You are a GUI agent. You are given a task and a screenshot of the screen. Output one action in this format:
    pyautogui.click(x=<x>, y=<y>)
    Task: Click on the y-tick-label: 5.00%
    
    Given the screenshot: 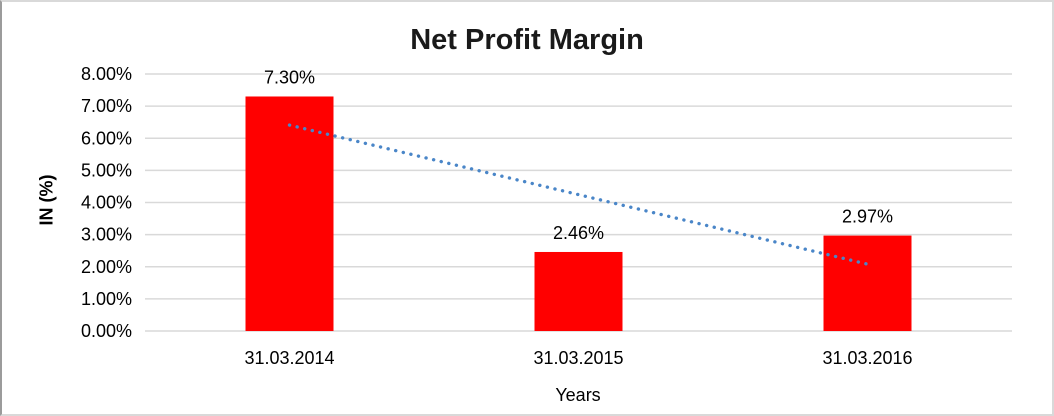 What is the action you would take?
    pyautogui.click(x=106, y=170)
    